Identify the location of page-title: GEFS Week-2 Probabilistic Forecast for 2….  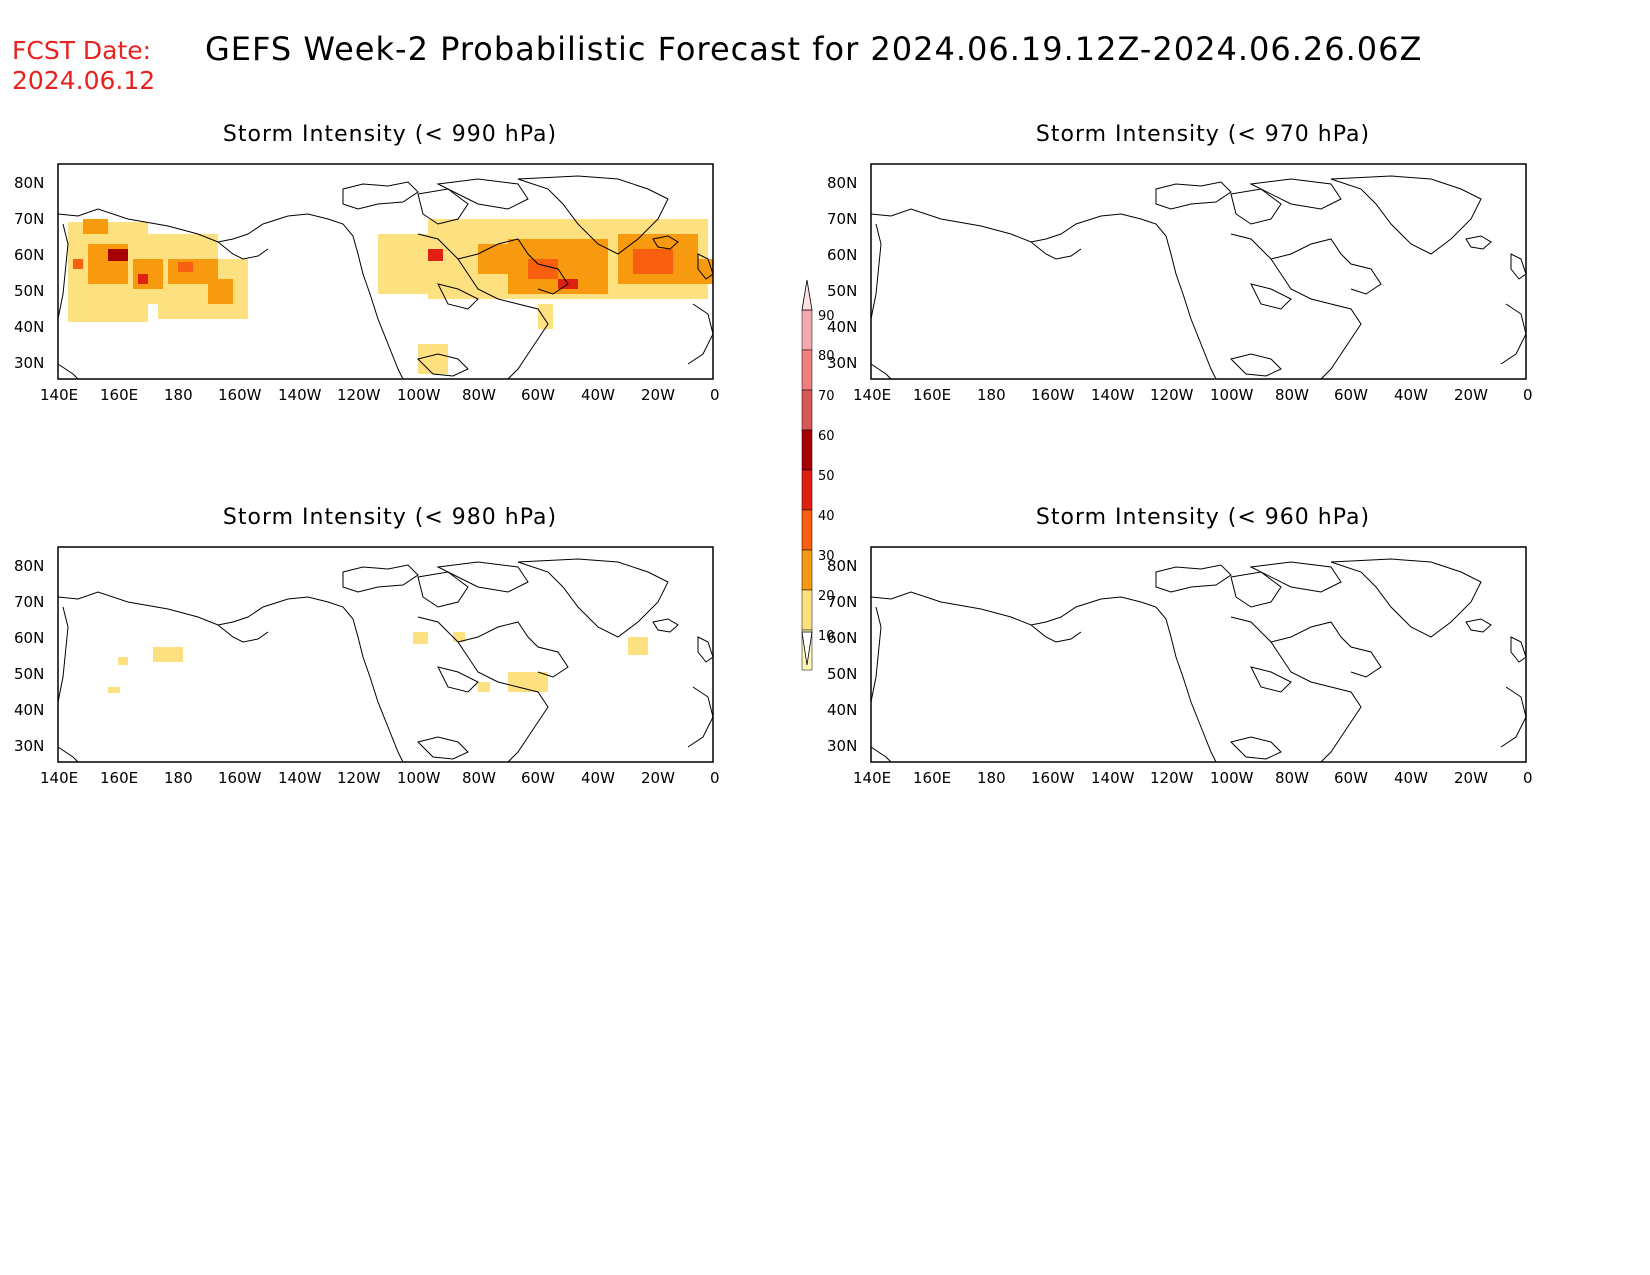
(814, 49).